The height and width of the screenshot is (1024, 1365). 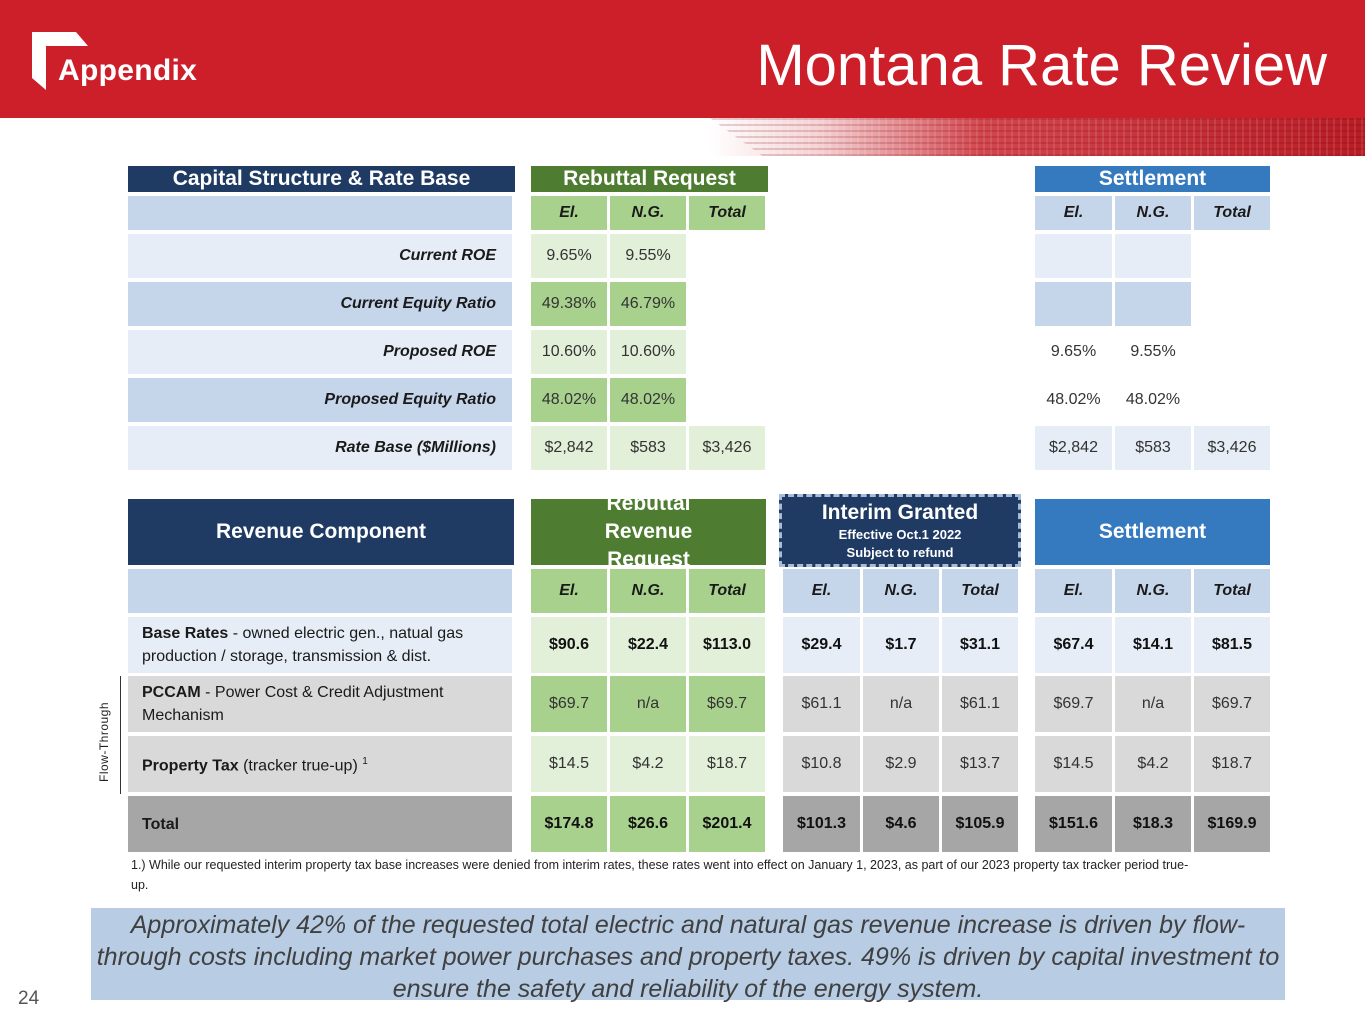 What do you see at coordinates (120, 735) in the screenshot?
I see `flow-through-bracket` at bounding box center [120, 735].